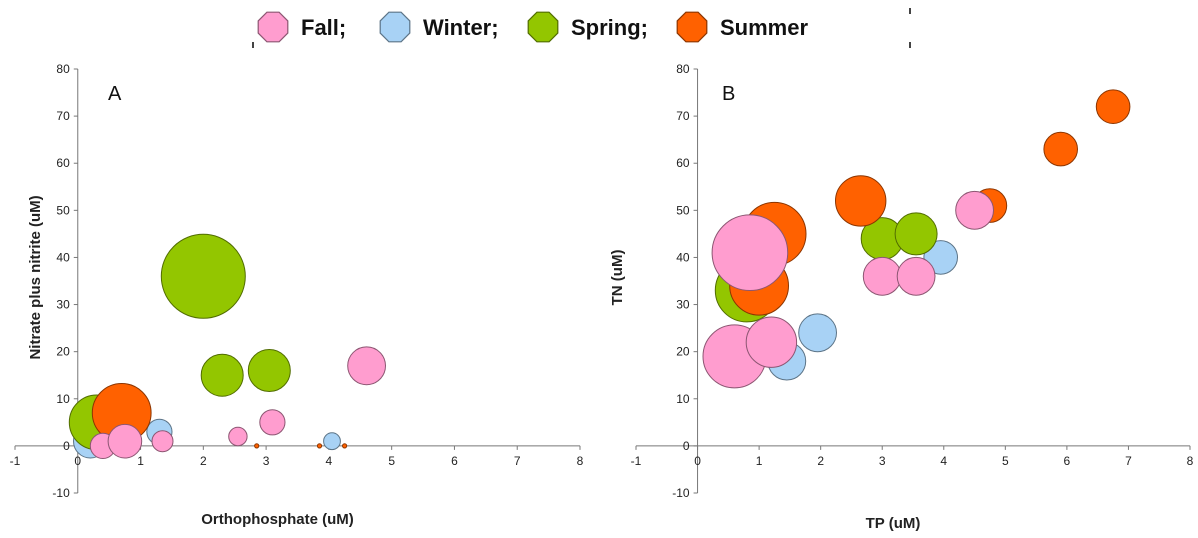 The width and height of the screenshot is (1198, 538). I want to click on chart-legend: Fall; Winter; Spring; Summer, so click(532, 27).